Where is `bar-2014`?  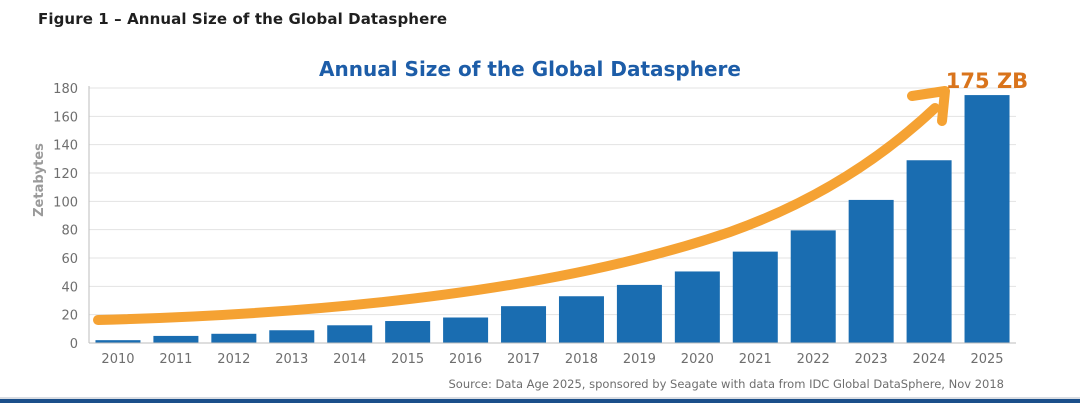 bar-2014 is located at coordinates (350, 334).